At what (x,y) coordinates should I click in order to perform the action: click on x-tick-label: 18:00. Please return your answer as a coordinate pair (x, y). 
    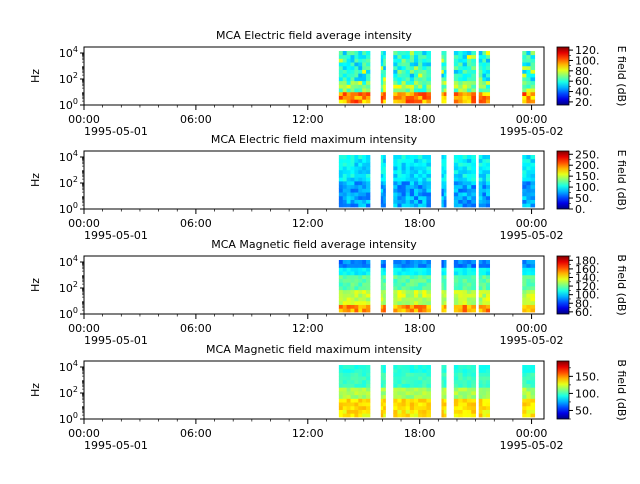
    Looking at the image, I should click on (420, 223).